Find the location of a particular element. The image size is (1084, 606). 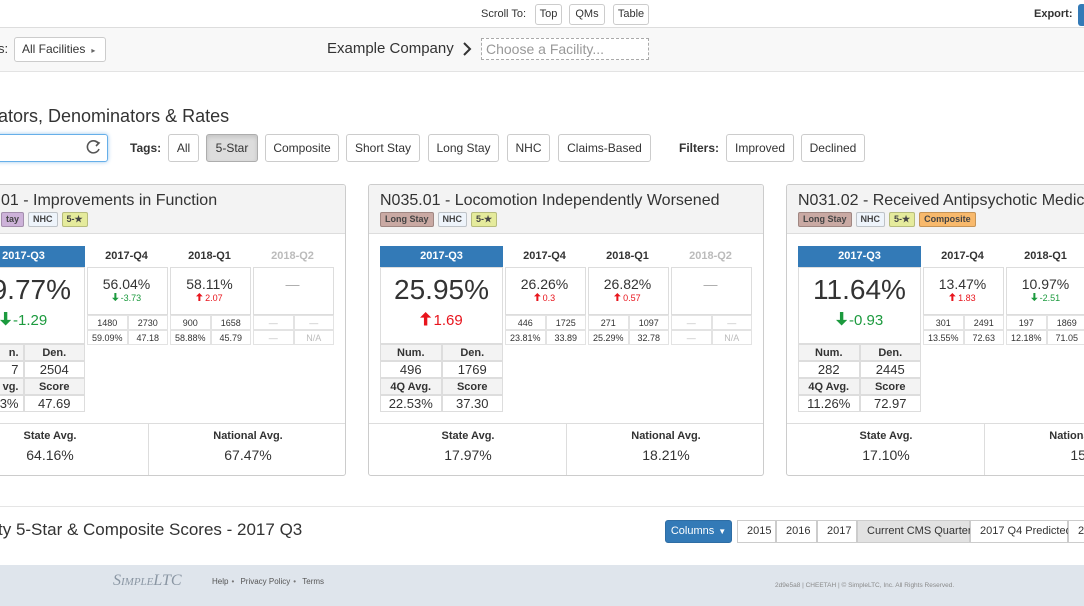

facilities-button: All Facilities ▸ is located at coordinates (60, 49).